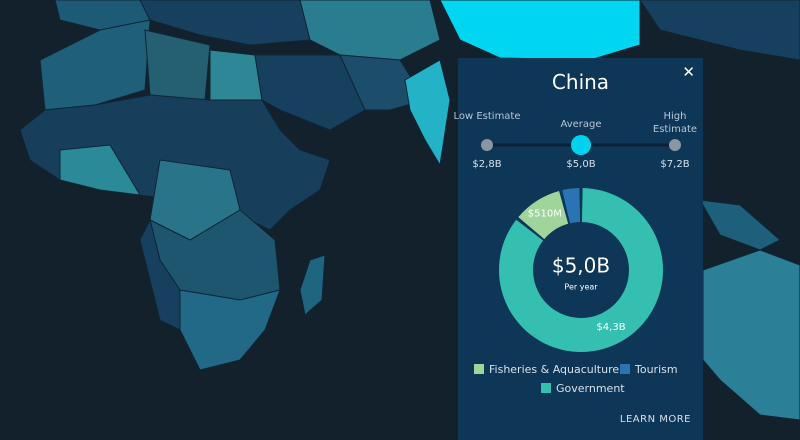 The height and width of the screenshot is (440, 800). Describe the element at coordinates (675, 164) in the screenshot. I see `estimate-value: $7,2B` at that location.